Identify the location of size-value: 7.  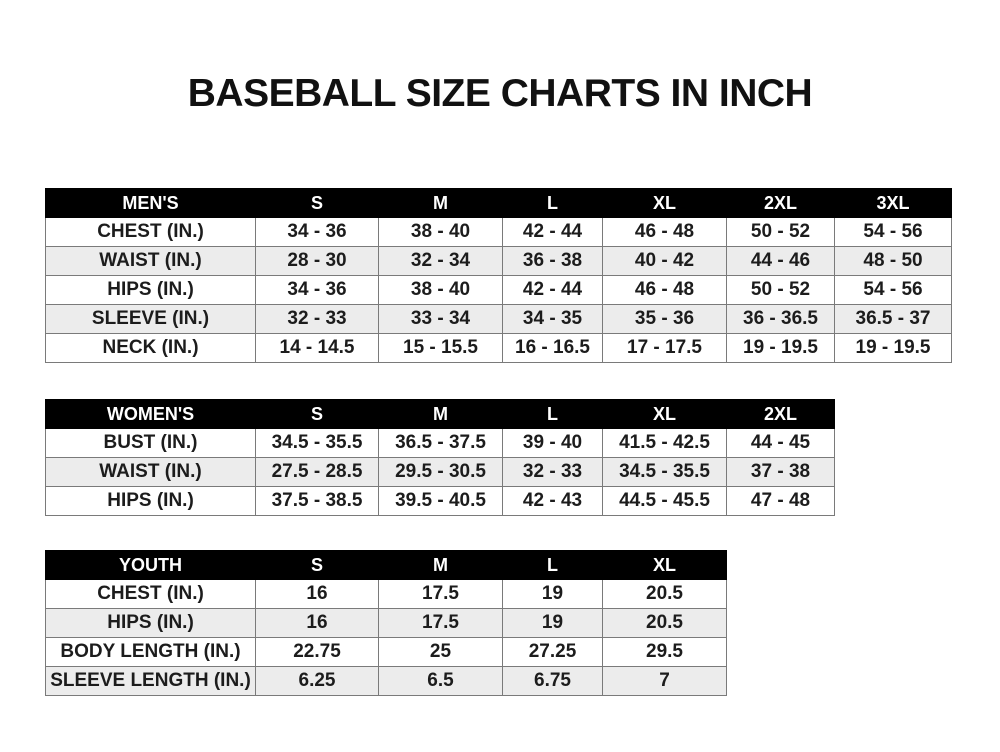
(664, 681).